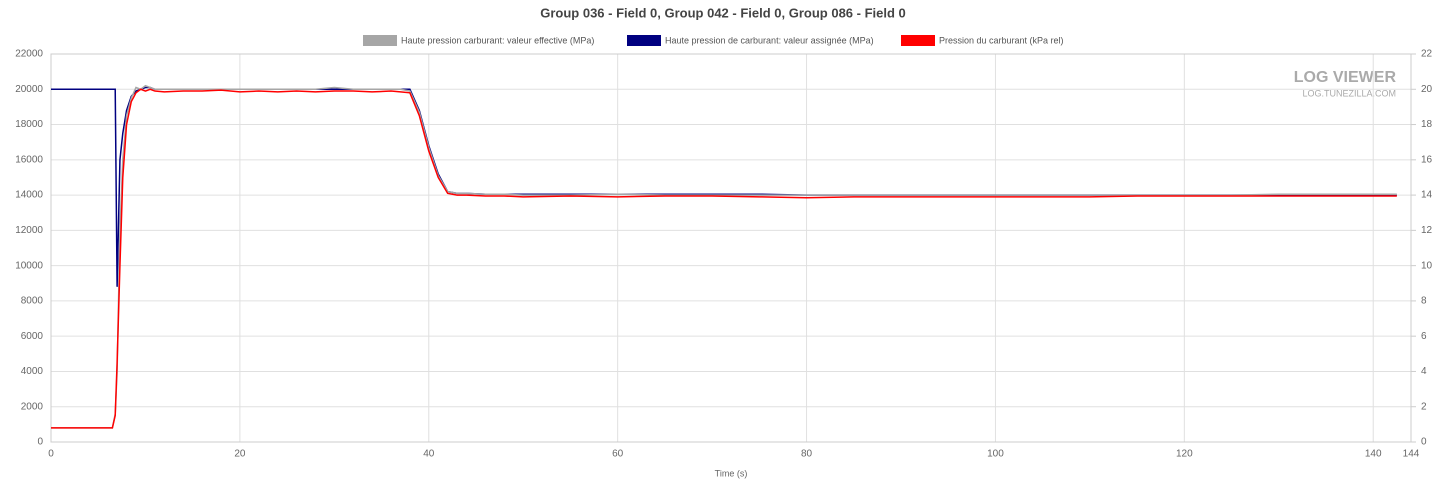 The image size is (1447, 485). What do you see at coordinates (1184, 454) in the screenshot?
I see `x-tick-label: 120` at bounding box center [1184, 454].